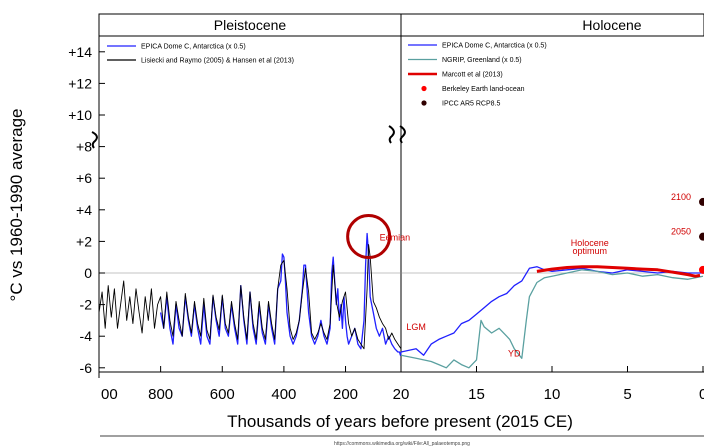 The width and height of the screenshot is (704, 448). I want to click on pleistocene-header-title: Pleistocene, so click(250, 25).